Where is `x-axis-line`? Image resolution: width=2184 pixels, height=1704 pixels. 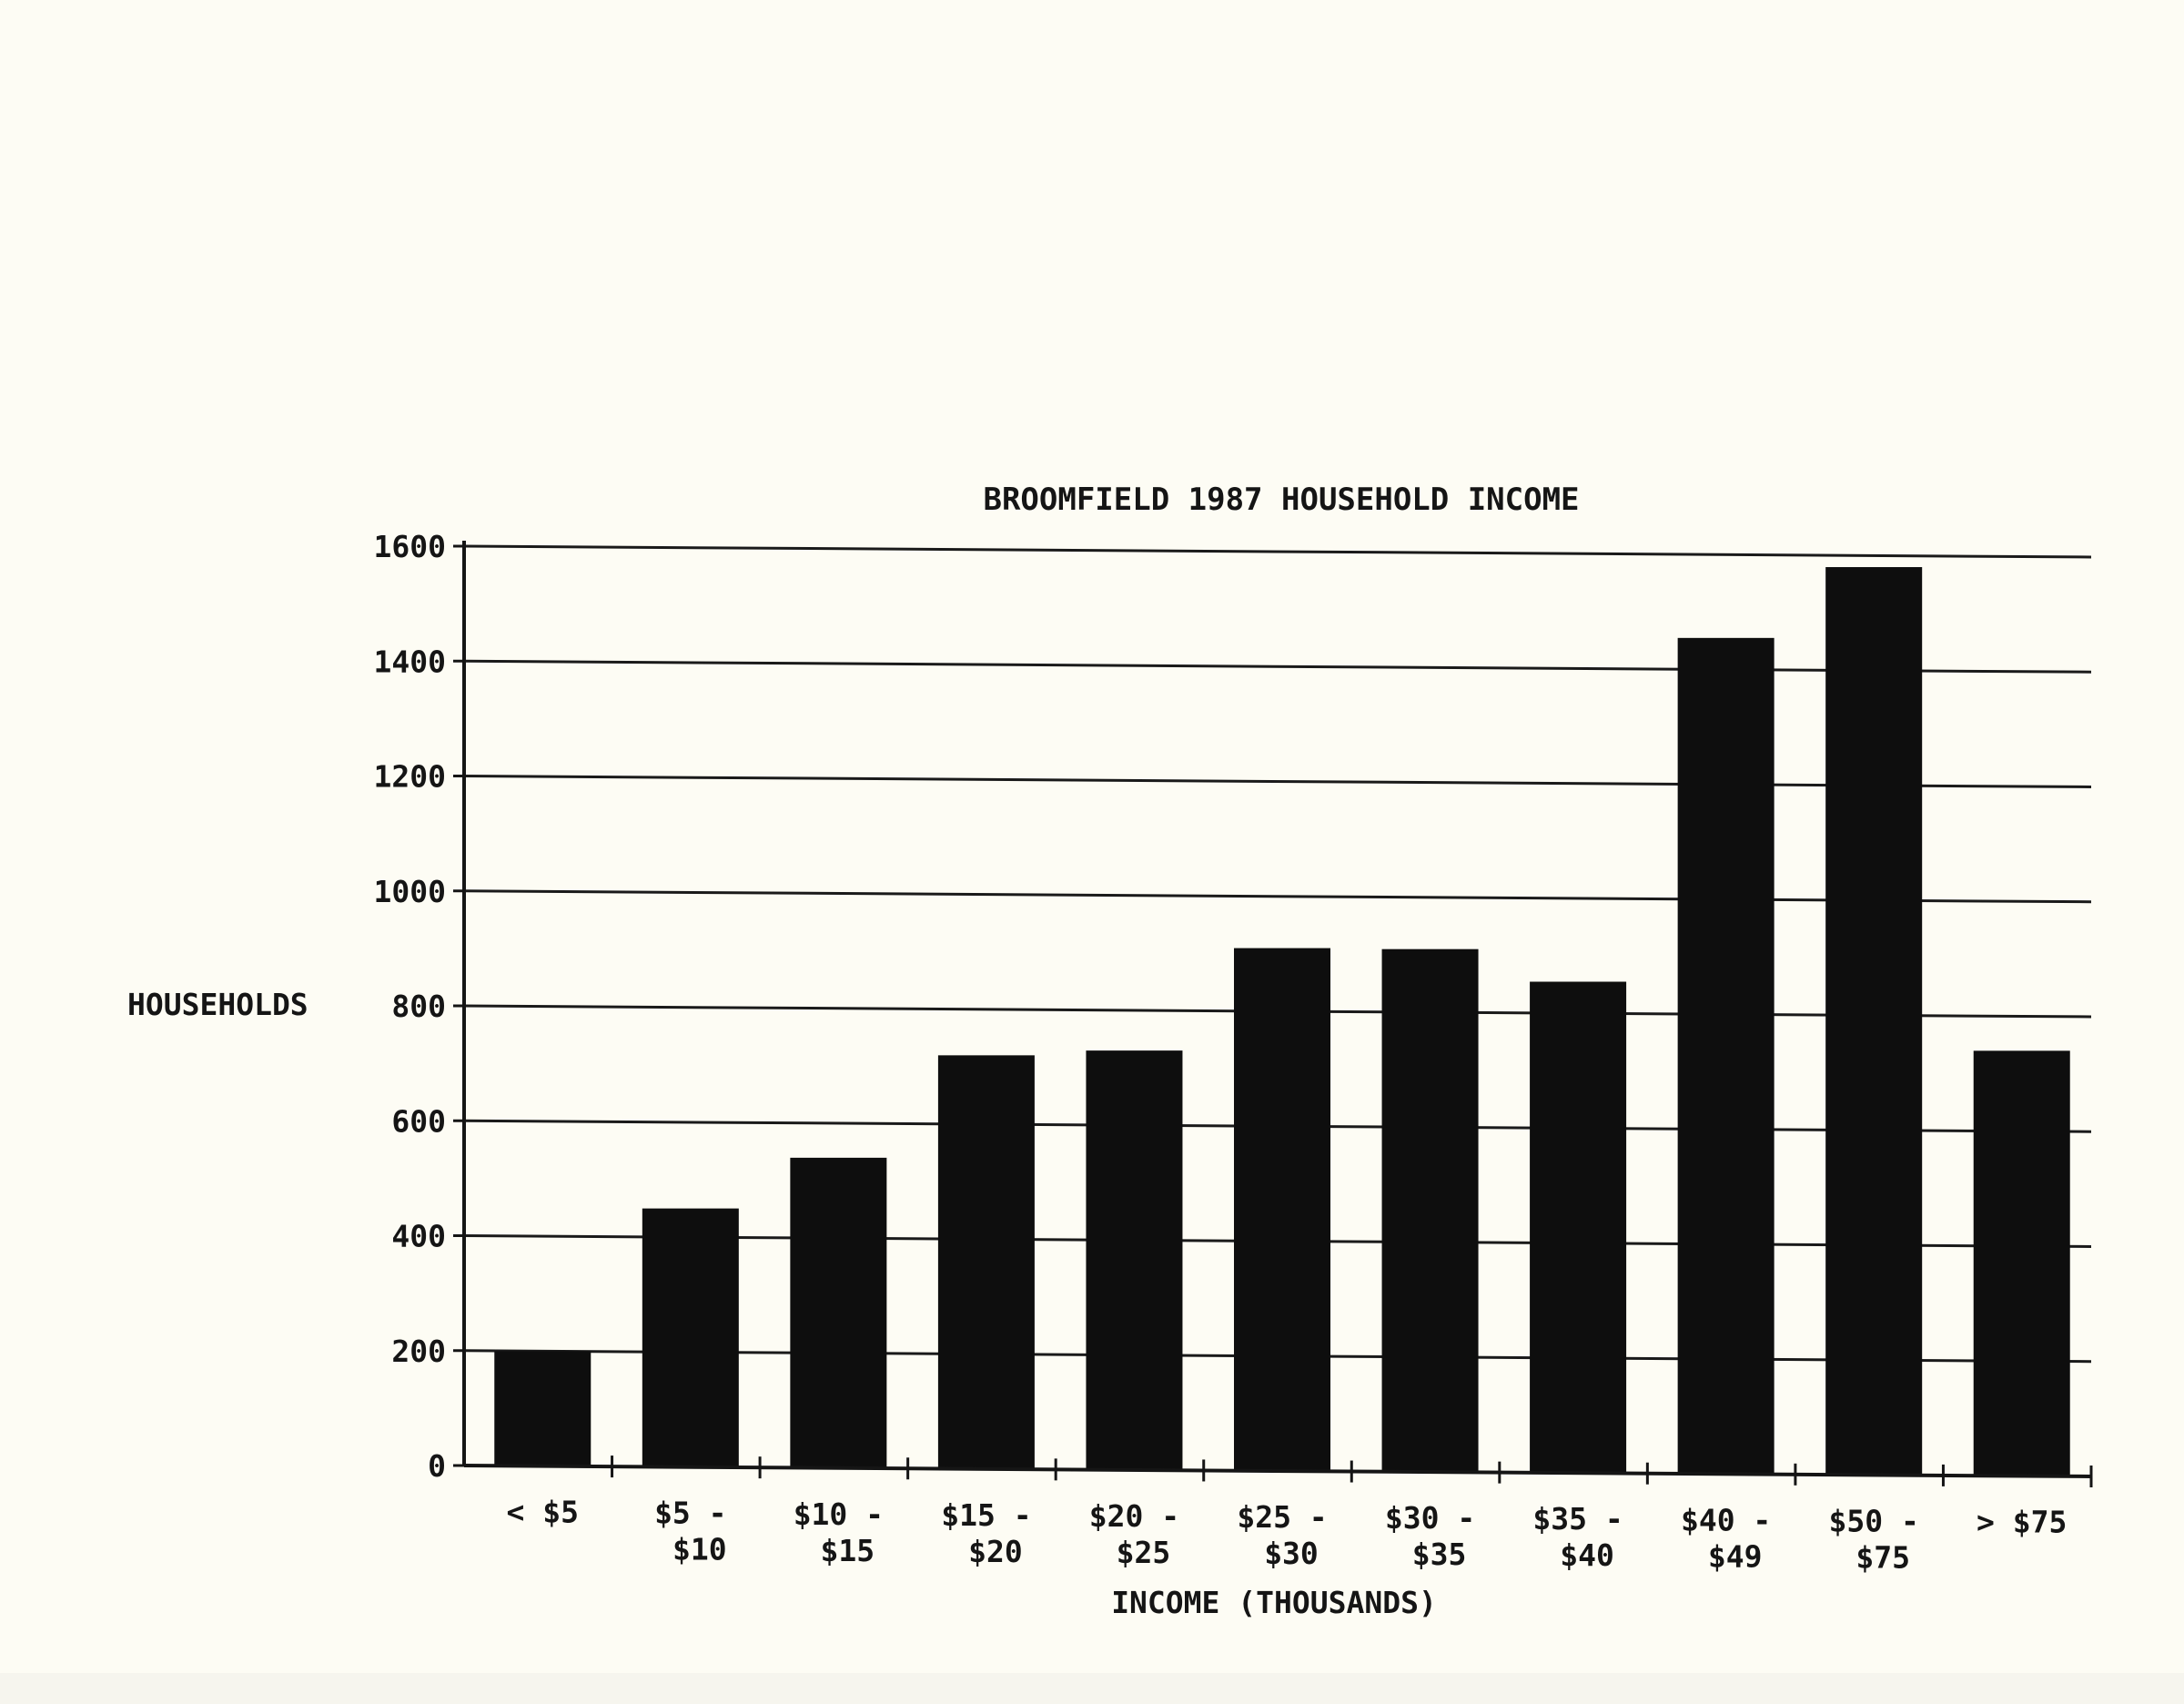
x-axis-line is located at coordinates (1278, 1471).